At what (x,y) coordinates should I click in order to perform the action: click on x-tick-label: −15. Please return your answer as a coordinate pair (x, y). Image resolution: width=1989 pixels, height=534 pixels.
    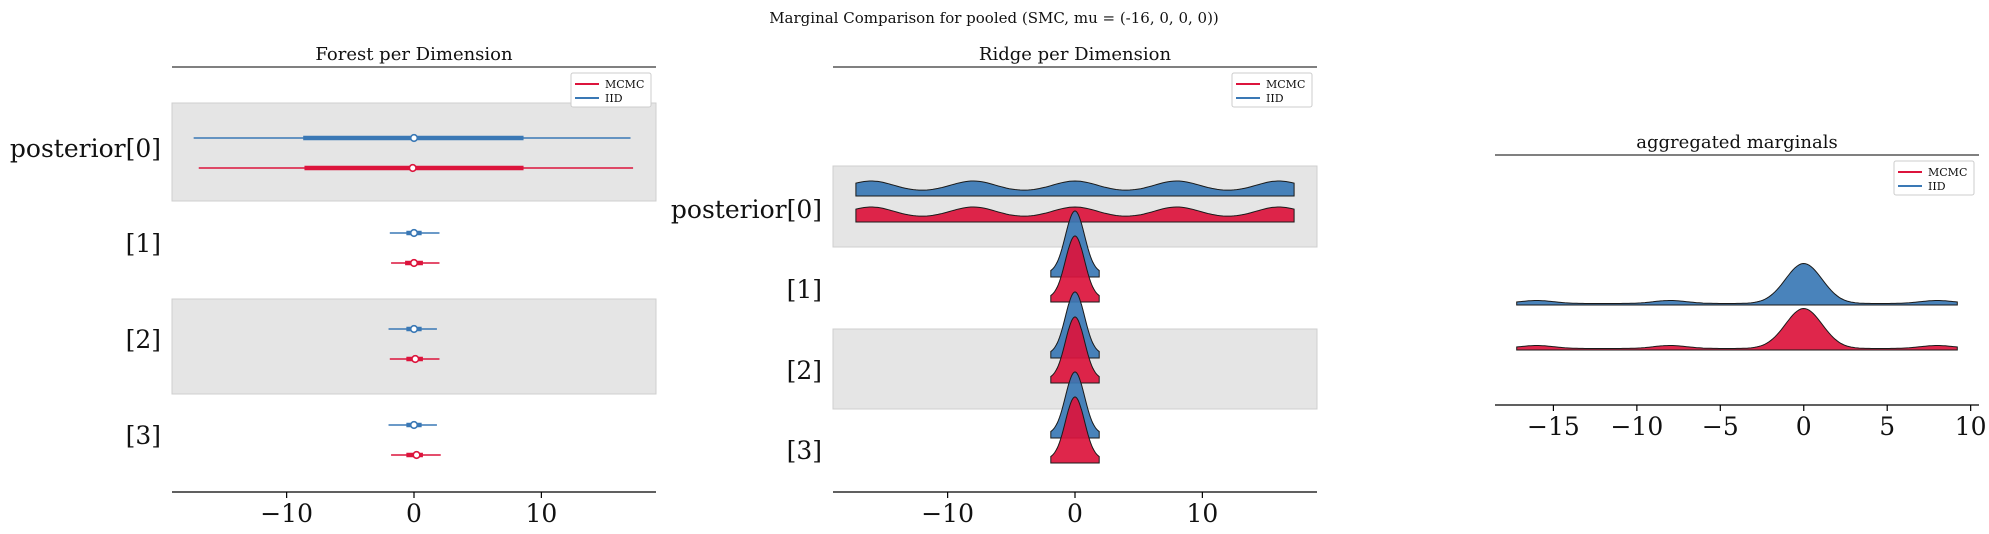
    Looking at the image, I should click on (1553, 426).